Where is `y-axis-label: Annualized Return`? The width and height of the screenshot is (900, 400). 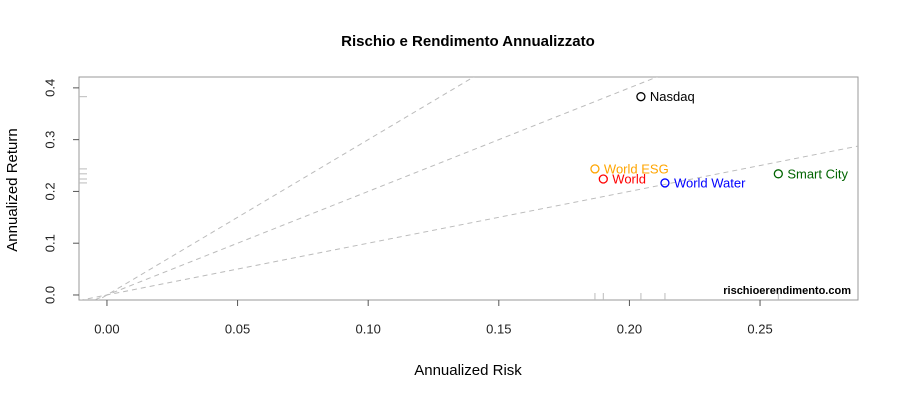
y-axis-label: Annualized Return is located at coordinates (12, 189).